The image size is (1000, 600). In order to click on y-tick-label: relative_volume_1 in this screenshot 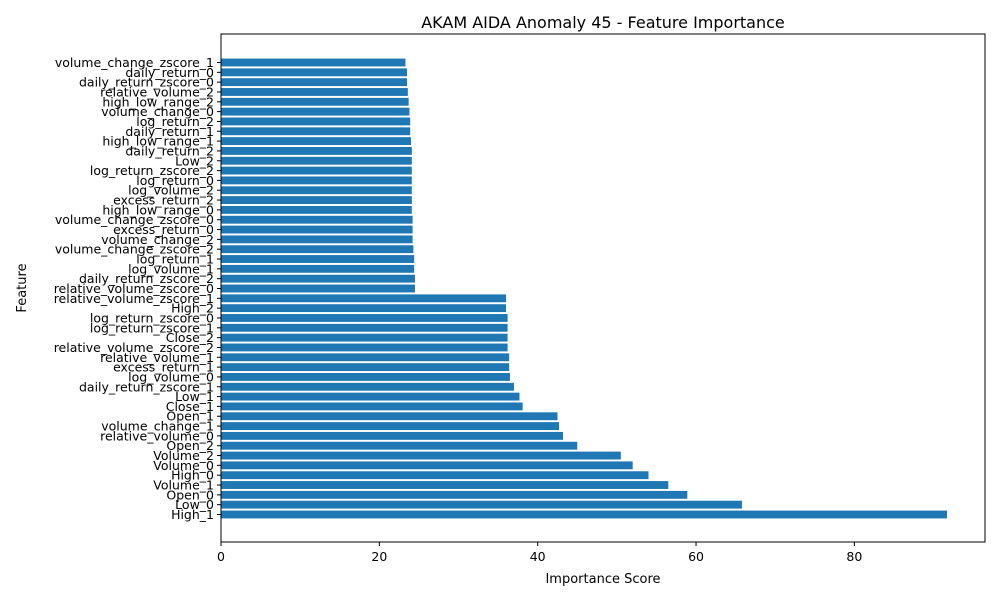, I will do `click(157, 357)`.